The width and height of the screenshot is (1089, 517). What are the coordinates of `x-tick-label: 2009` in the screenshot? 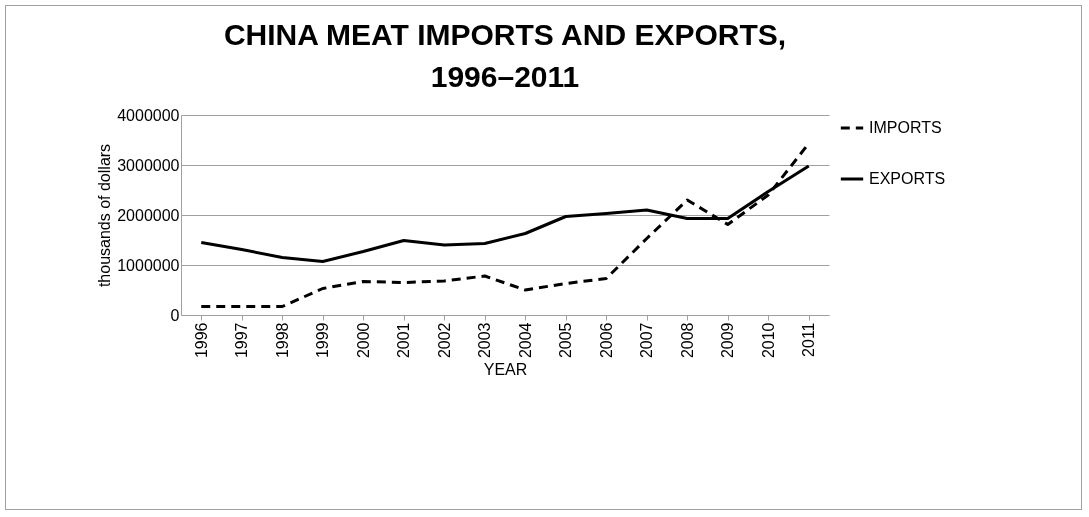 It's located at (728, 340).